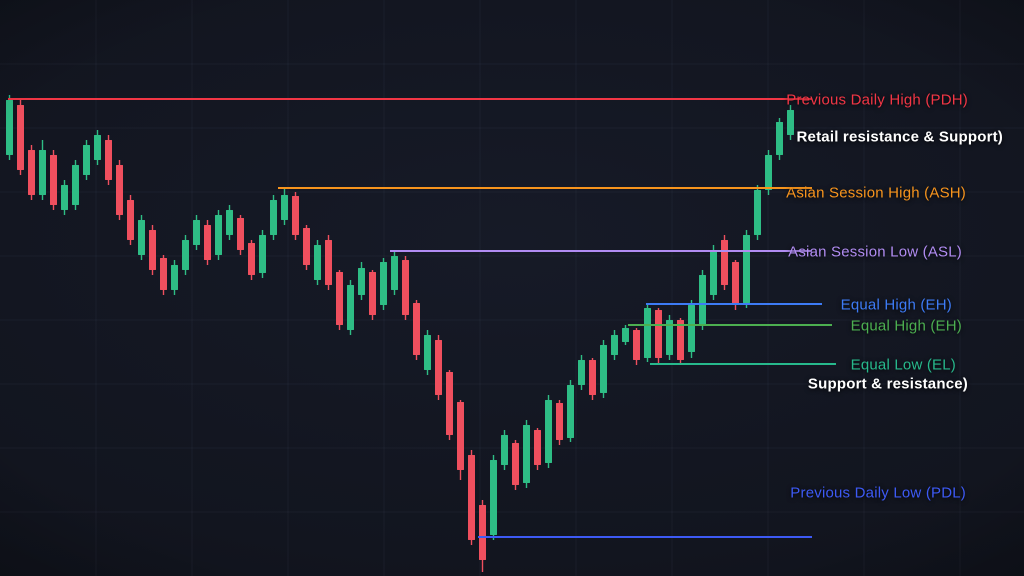 The width and height of the screenshot is (1024, 576). What do you see at coordinates (887, 384) in the screenshot?
I see `level-label-support: Support & resistance)` at bounding box center [887, 384].